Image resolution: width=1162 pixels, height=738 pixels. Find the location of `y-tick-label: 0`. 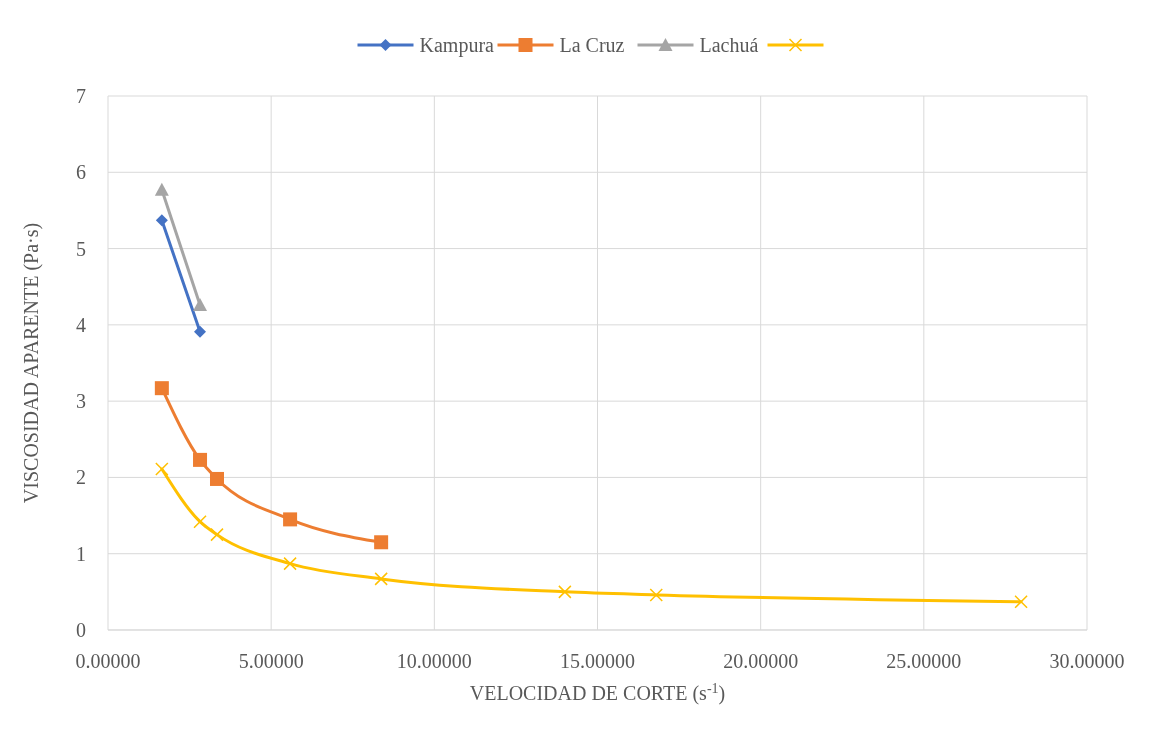

y-tick-label: 0 is located at coordinates (81, 630).